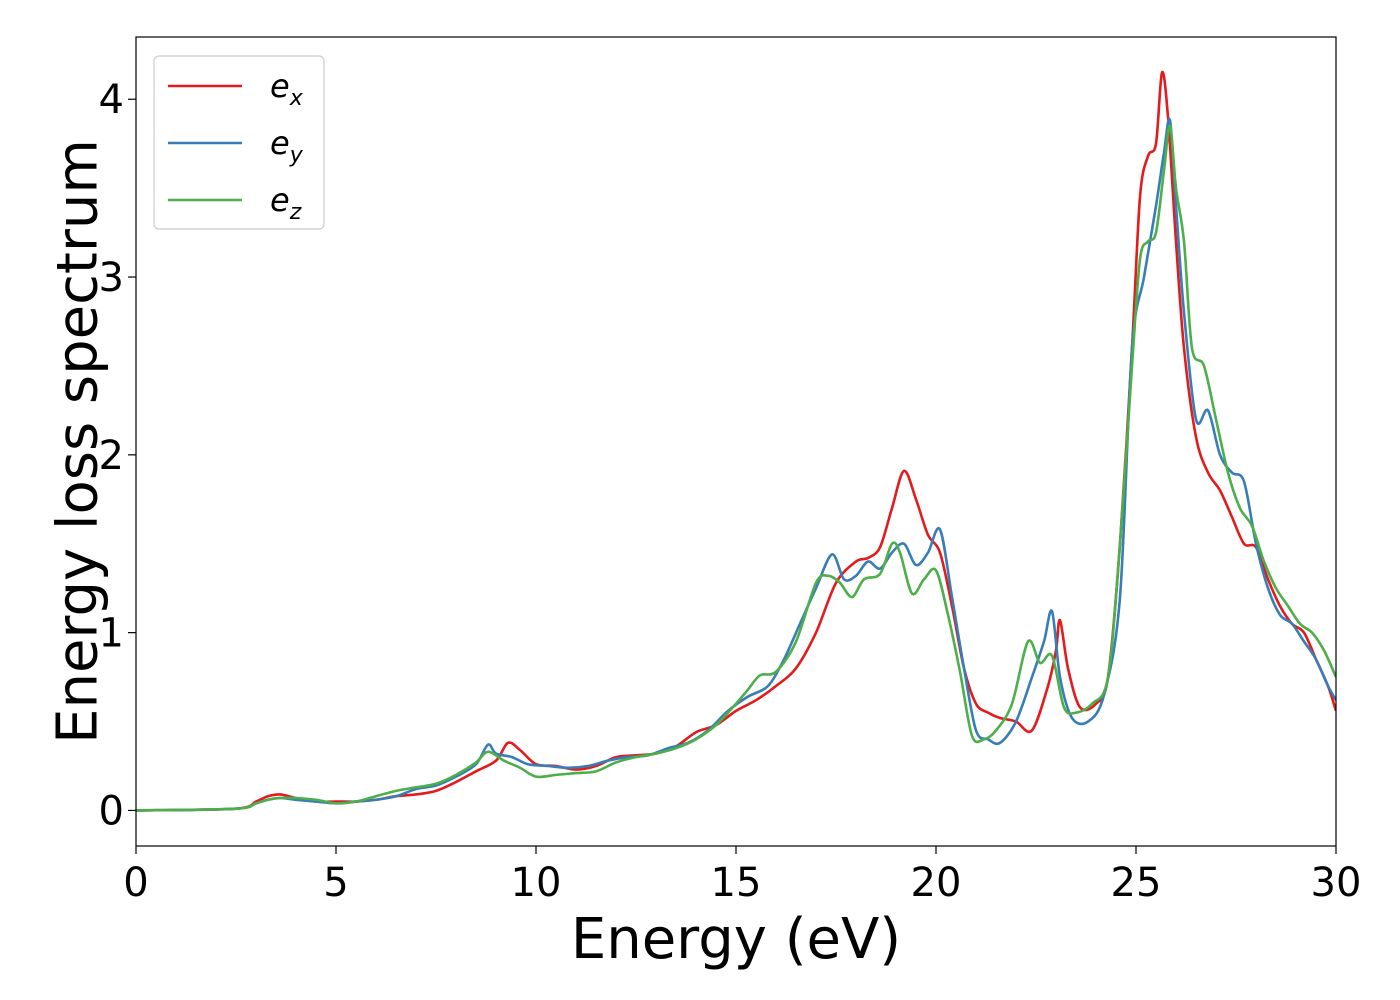  What do you see at coordinates (111, 100) in the screenshot?
I see `y-tick-label: 4` at bounding box center [111, 100].